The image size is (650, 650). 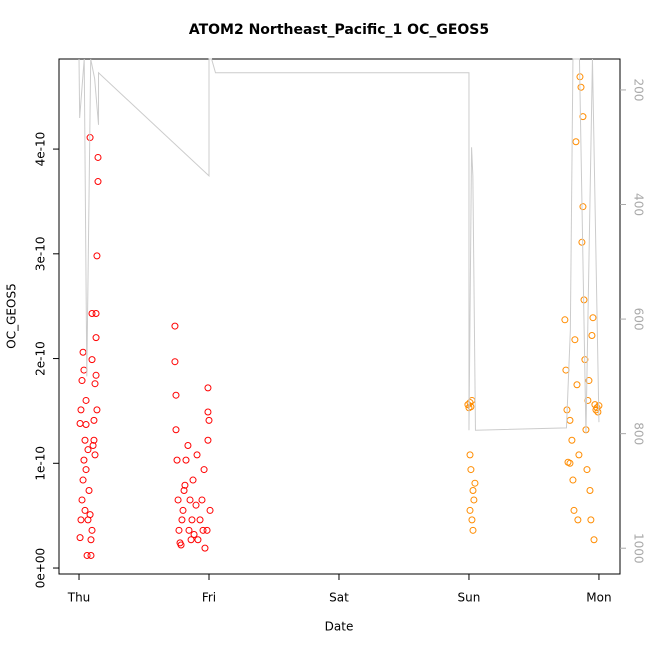 I want to click on y2-tick-label: 600, so click(x=639, y=319).